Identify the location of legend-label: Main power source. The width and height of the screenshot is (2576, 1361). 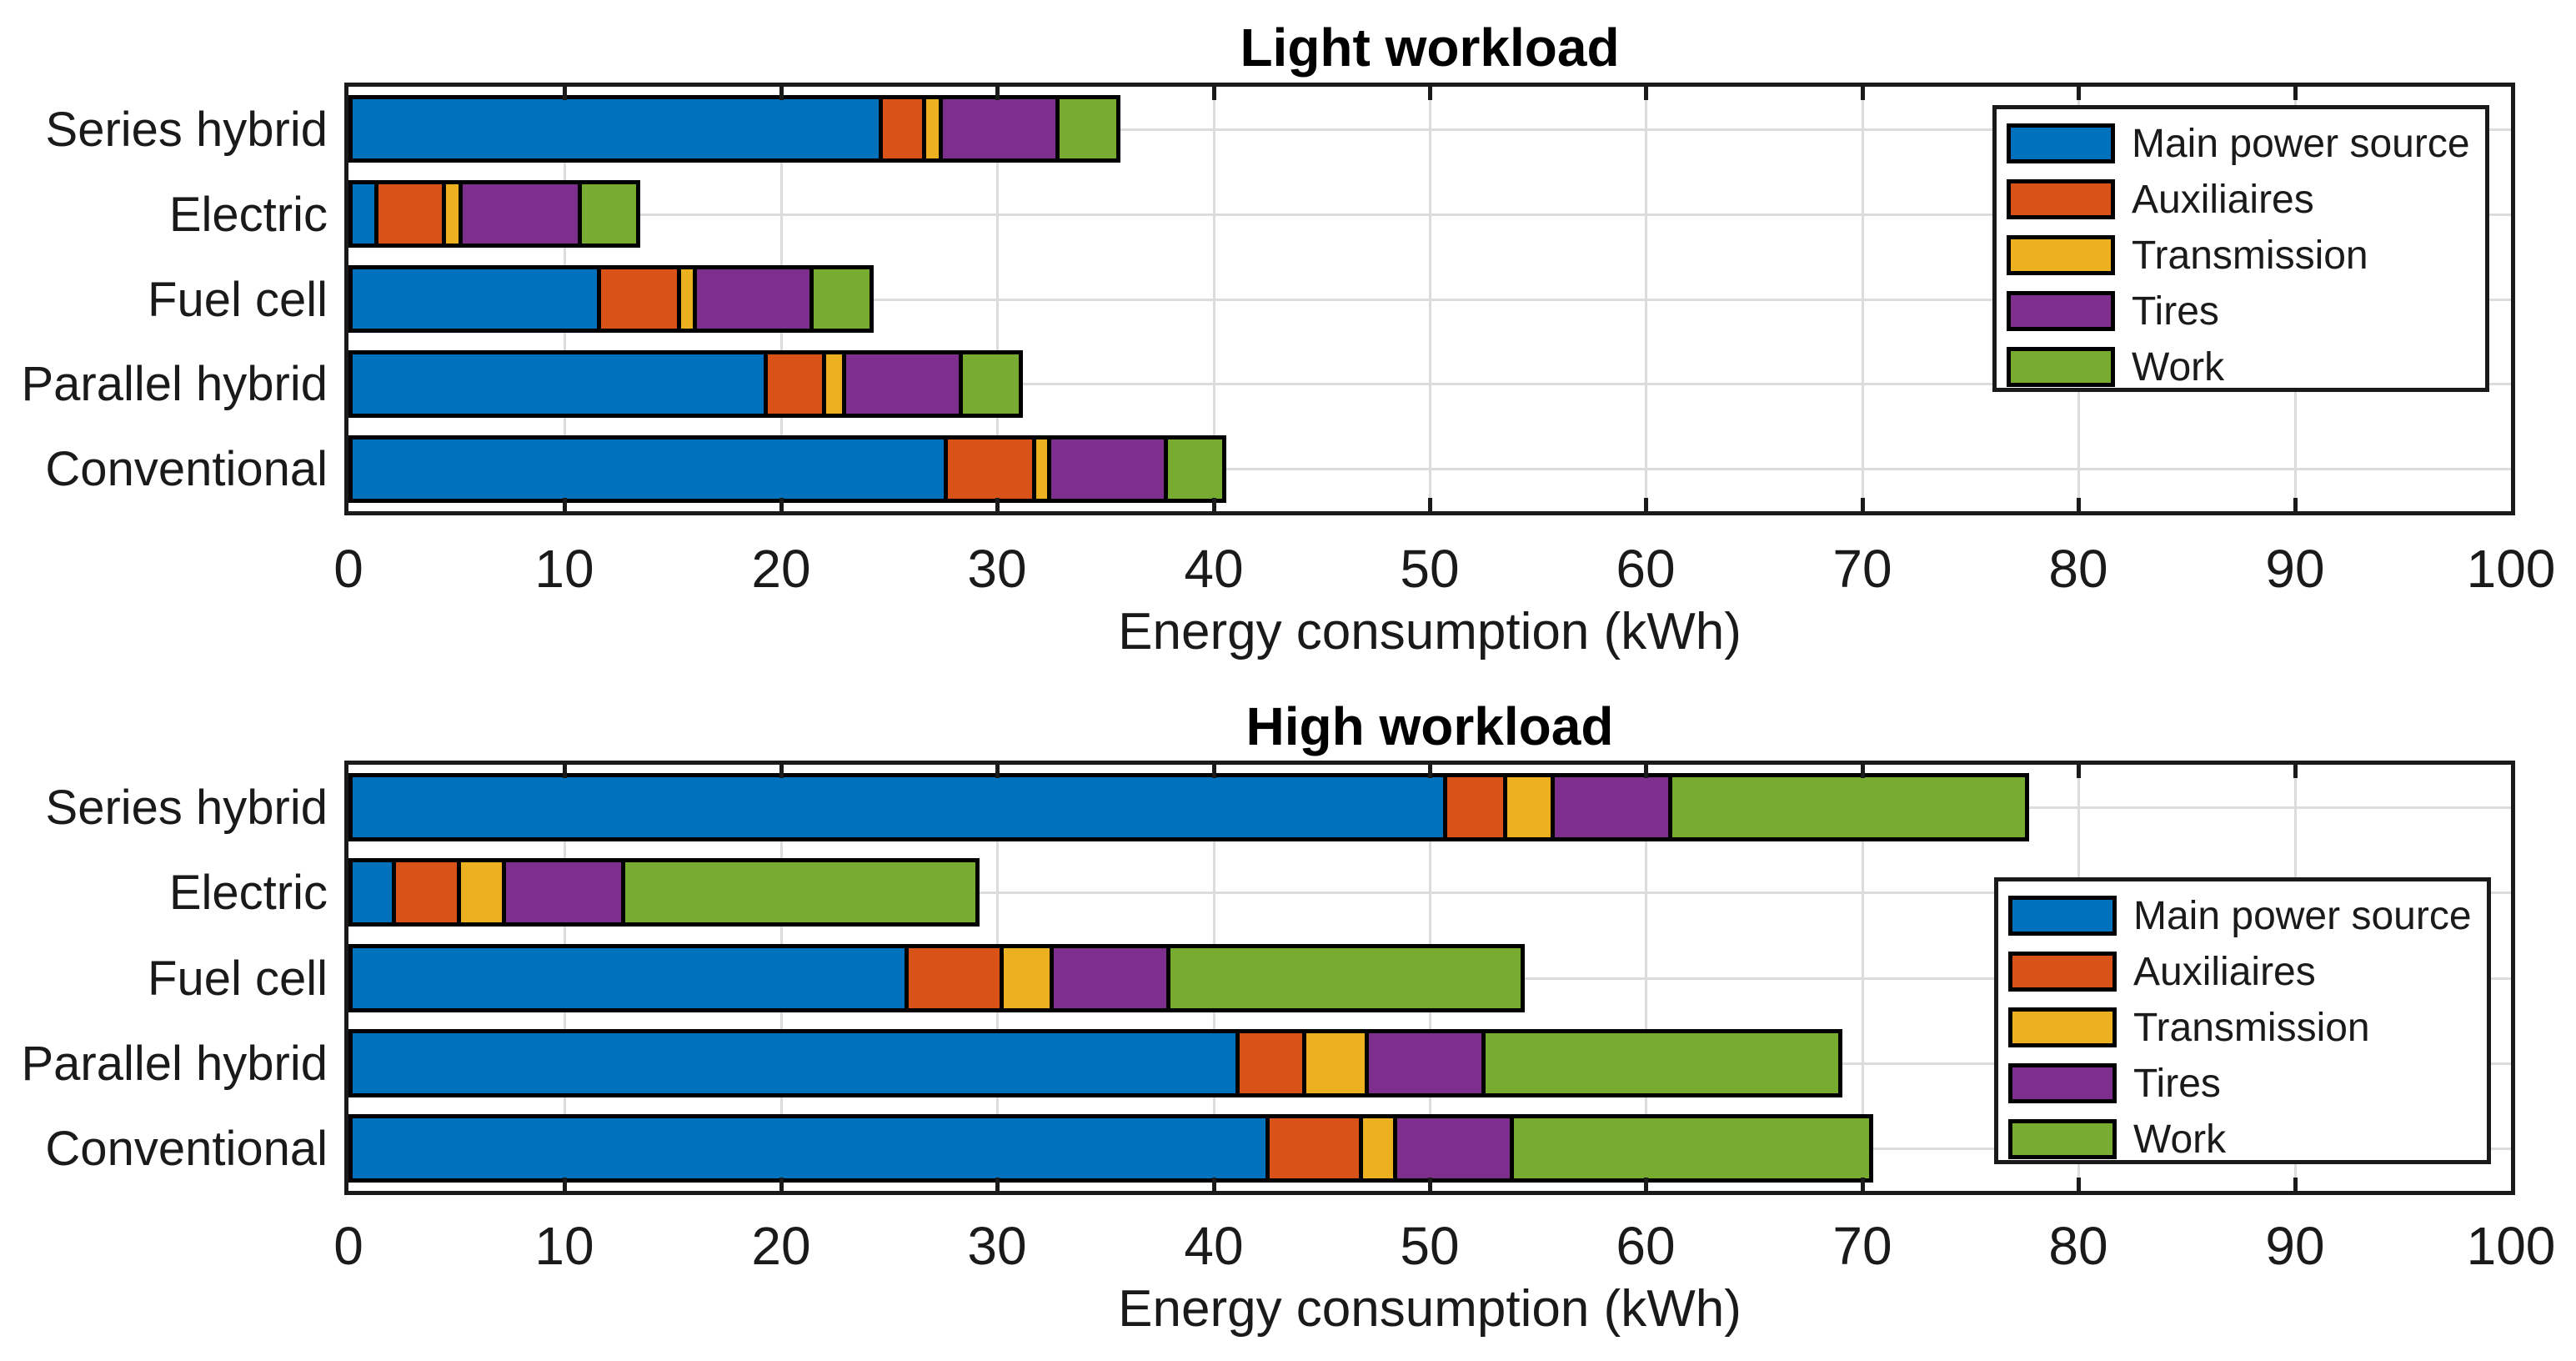
(2302, 915).